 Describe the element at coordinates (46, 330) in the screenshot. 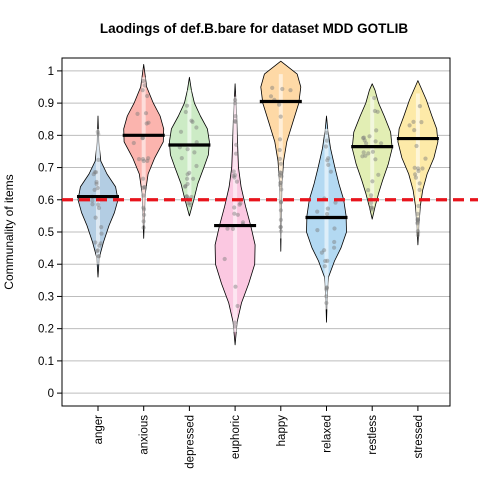

I see `y-tick-label: 0.2` at that location.